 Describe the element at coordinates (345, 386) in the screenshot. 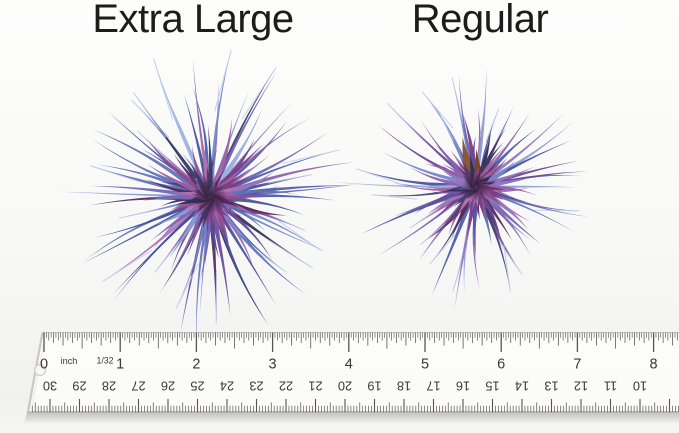

I see `ruler-cm-number: 20` at that location.